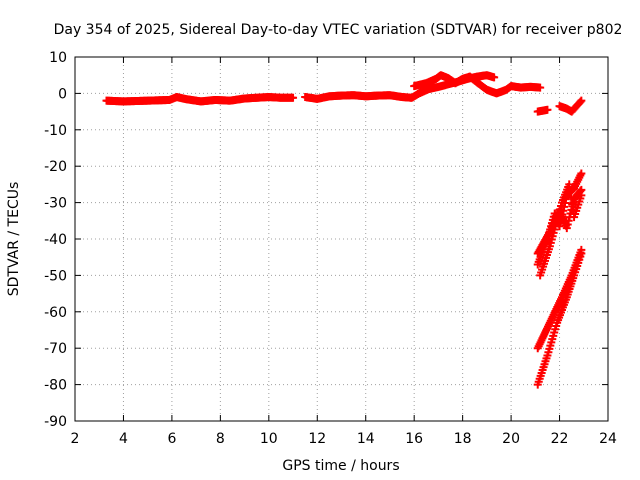 The image size is (640, 480). Describe the element at coordinates (75, 439) in the screenshot. I see `x-tick-label: 2` at that location.